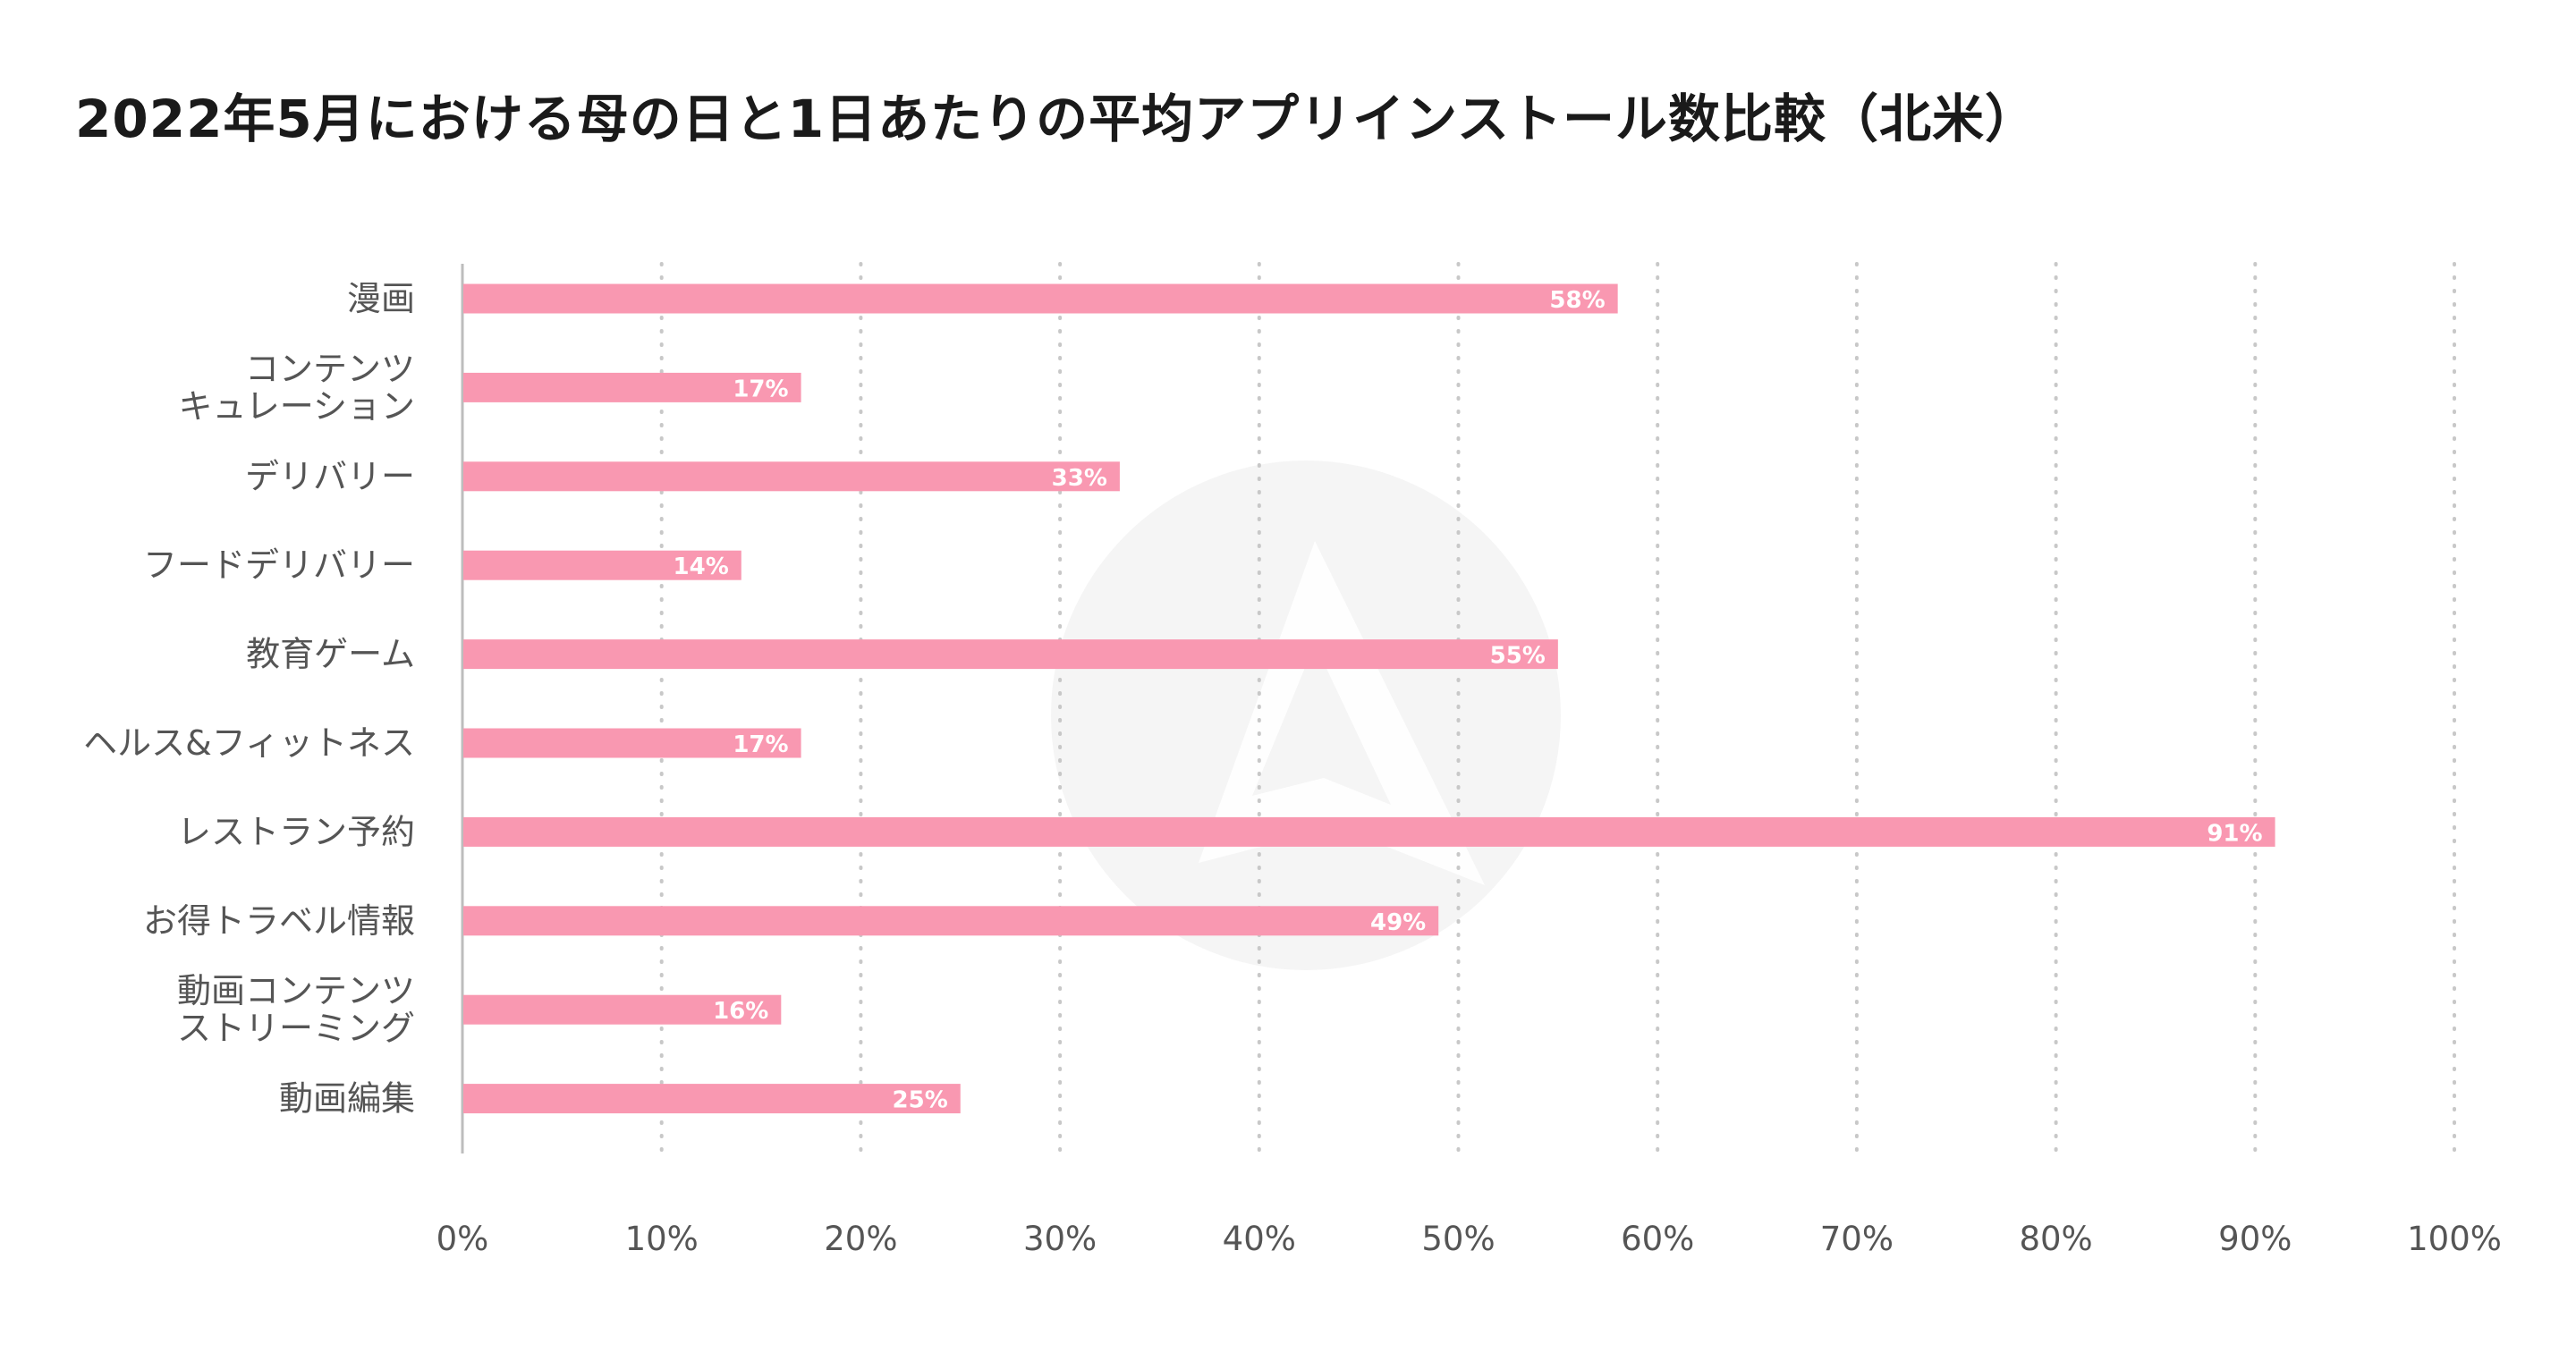 Image resolution: width=2576 pixels, height=1352 pixels. Describe the element at coordinates (381, 298) in the screenshot. I see `category-label-0: 漫画` at that location.